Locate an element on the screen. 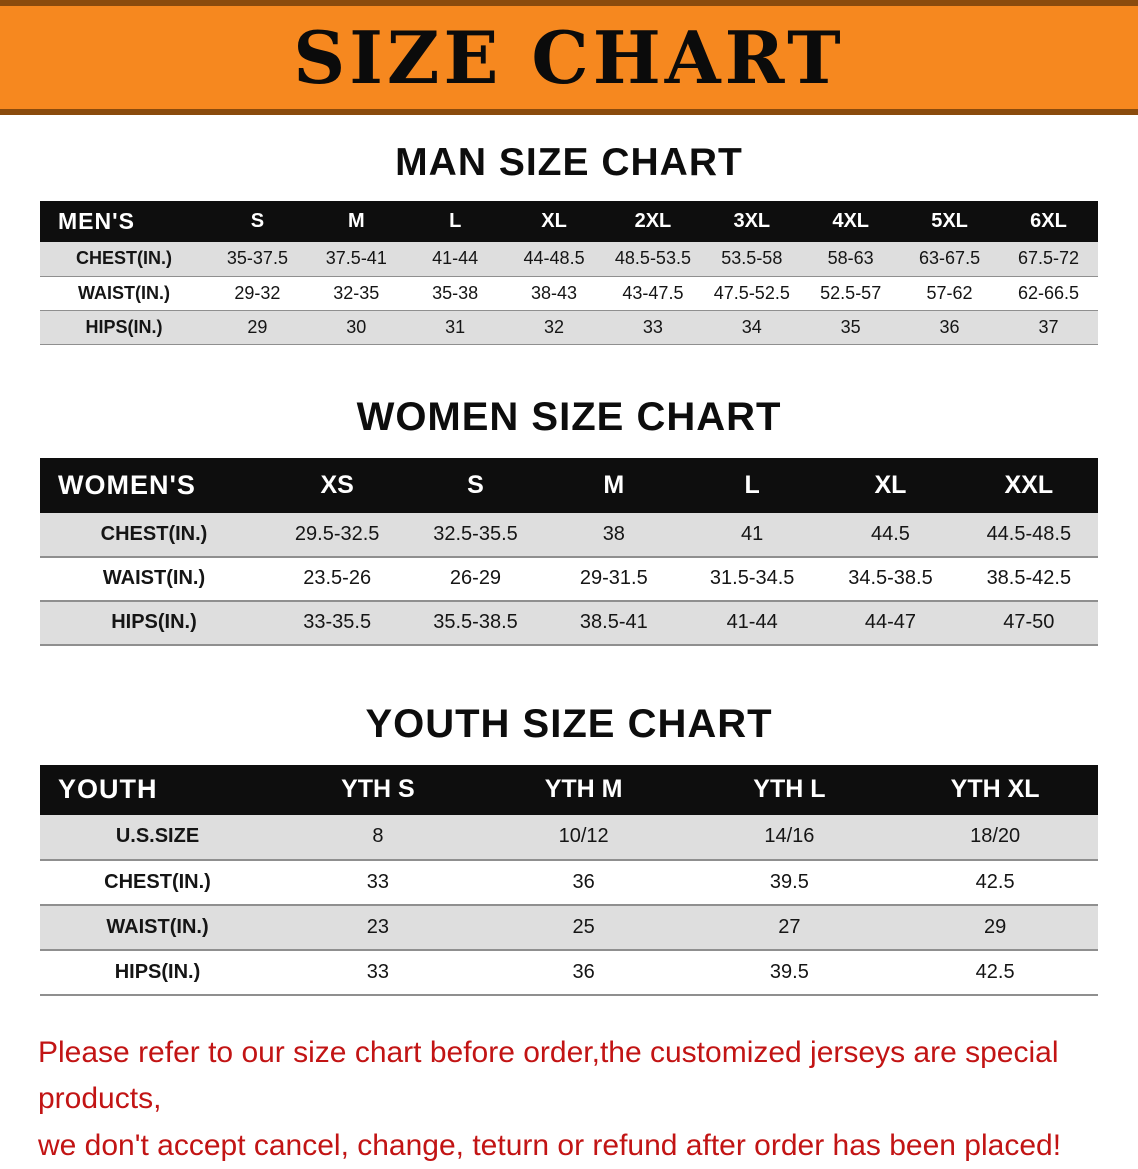 The width and height of the screenshot is (1138, 1169). table-title-cell: YOUTH is located at coordinates (157, 790).